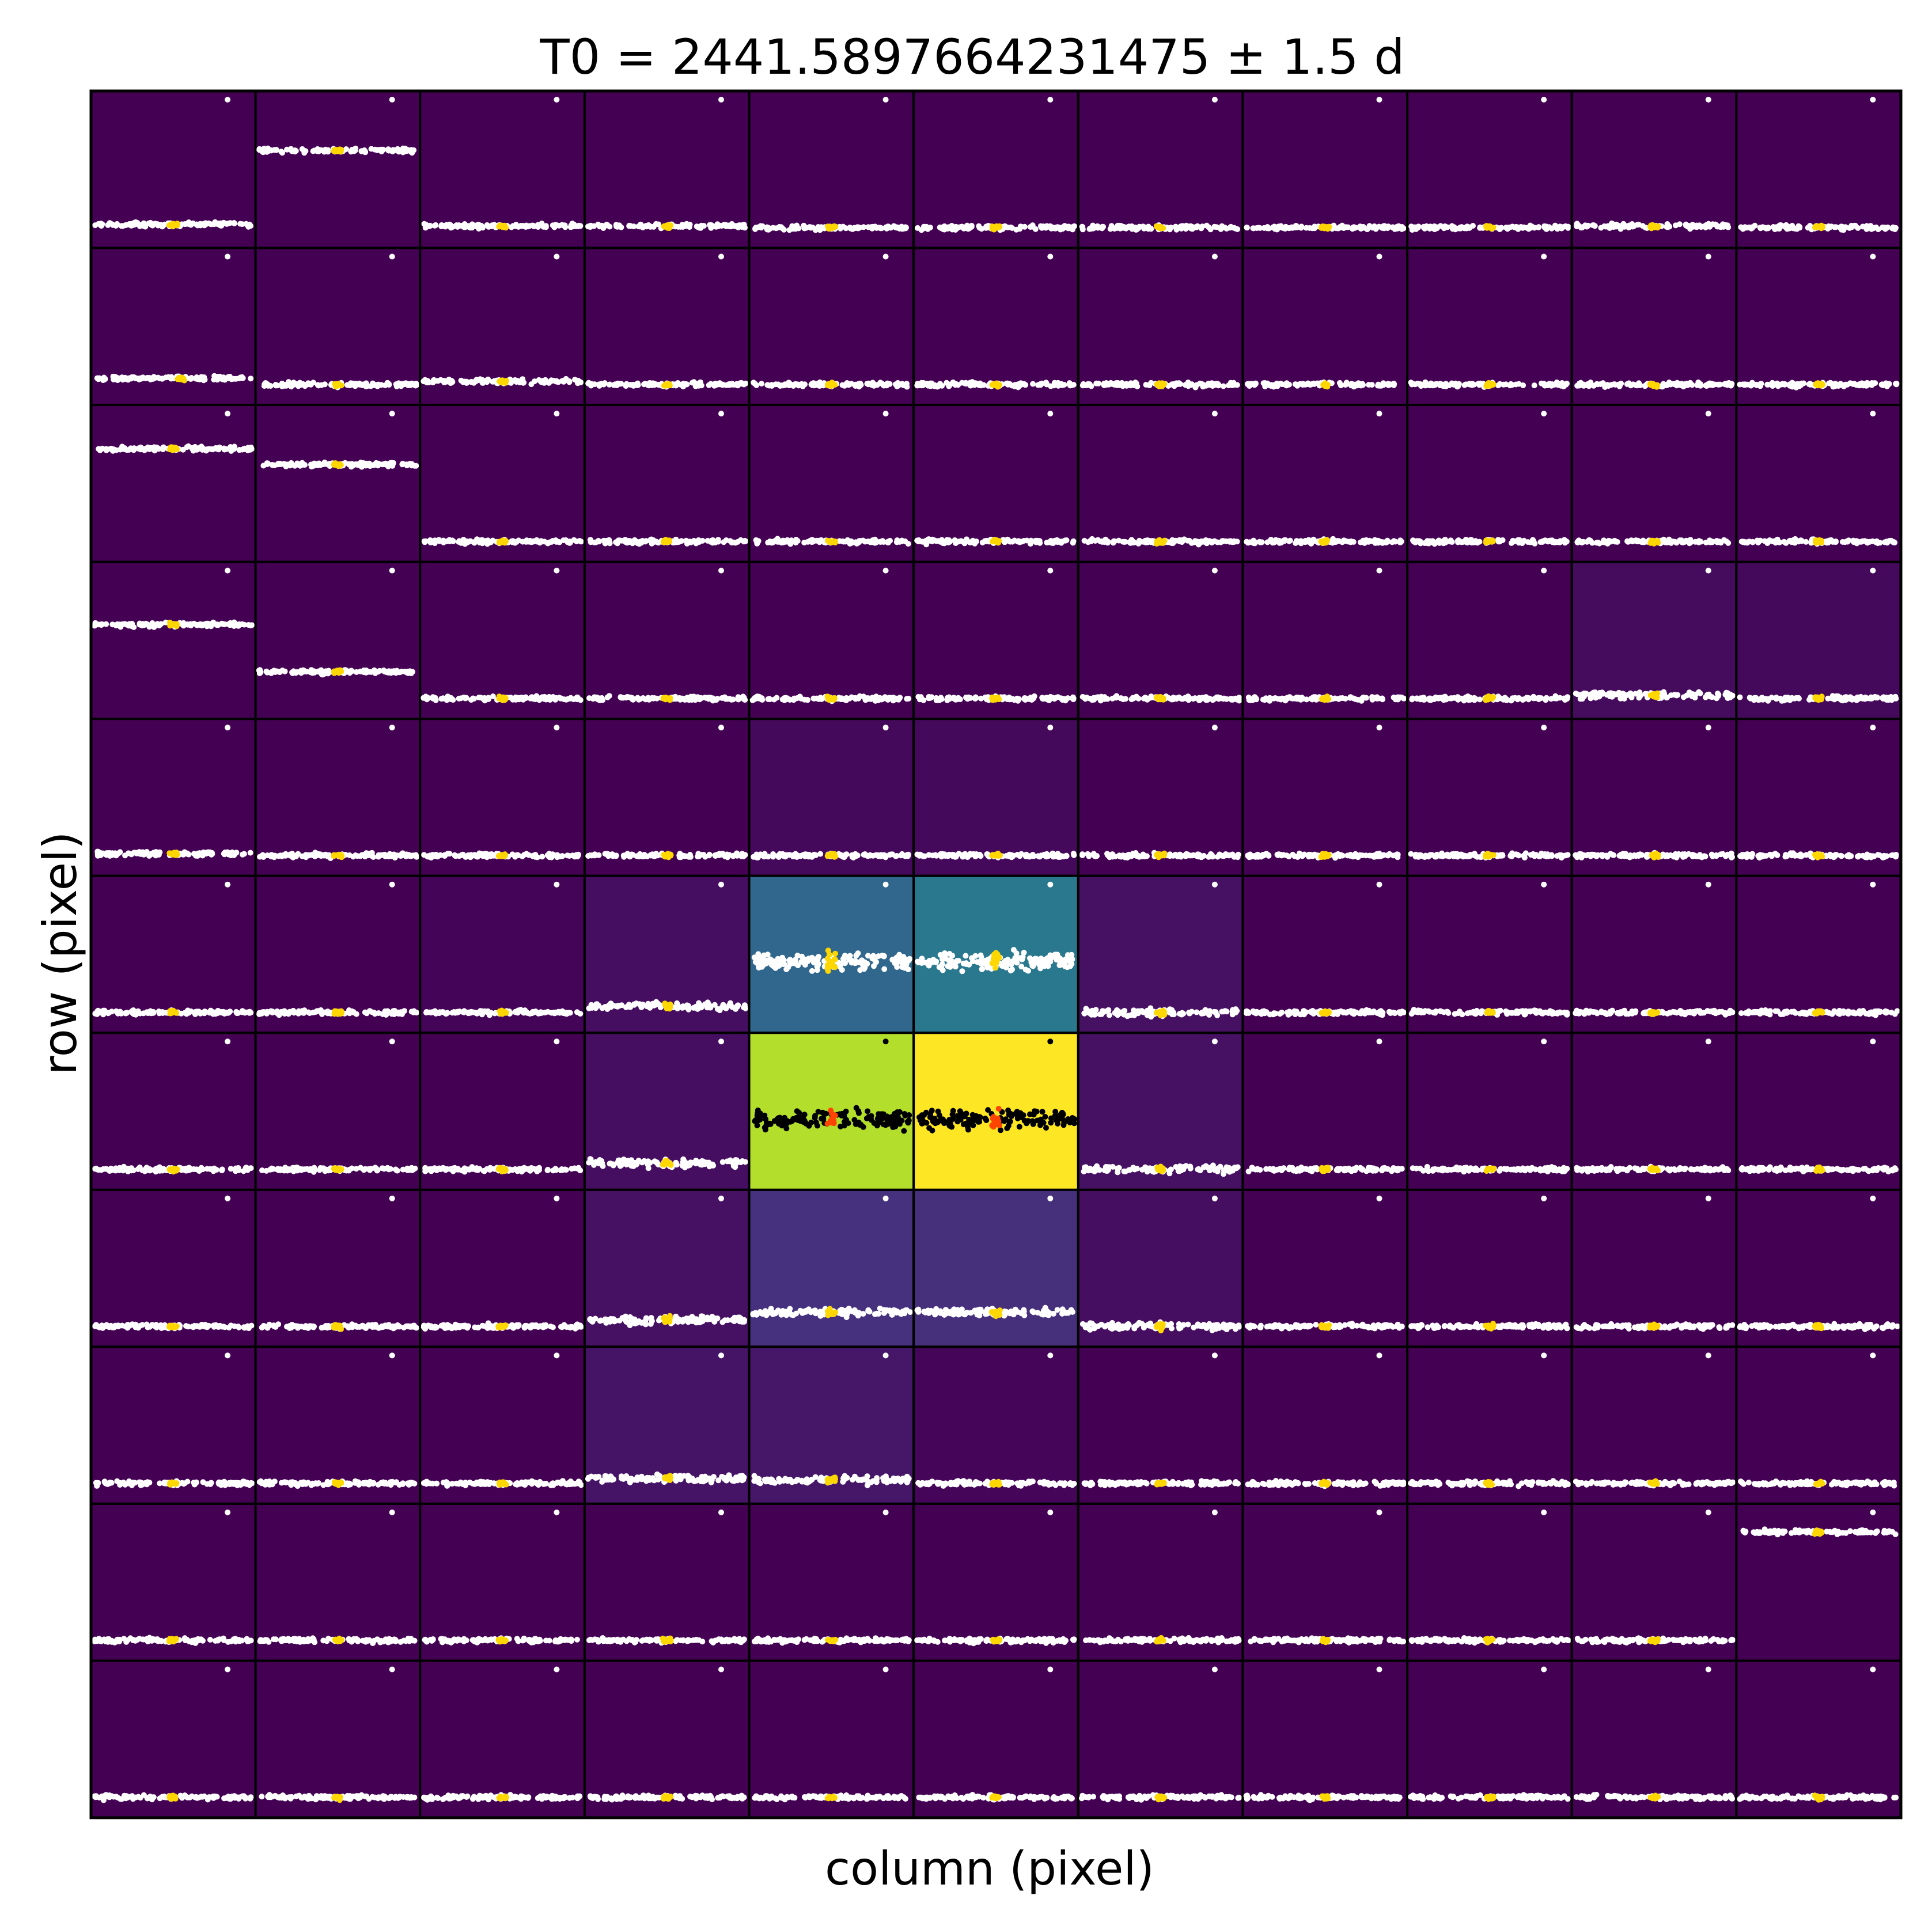 The width and height of the screenshot is (1932, 1926). I want to click on pixel-cell-r2-c3, so click(667, 484).